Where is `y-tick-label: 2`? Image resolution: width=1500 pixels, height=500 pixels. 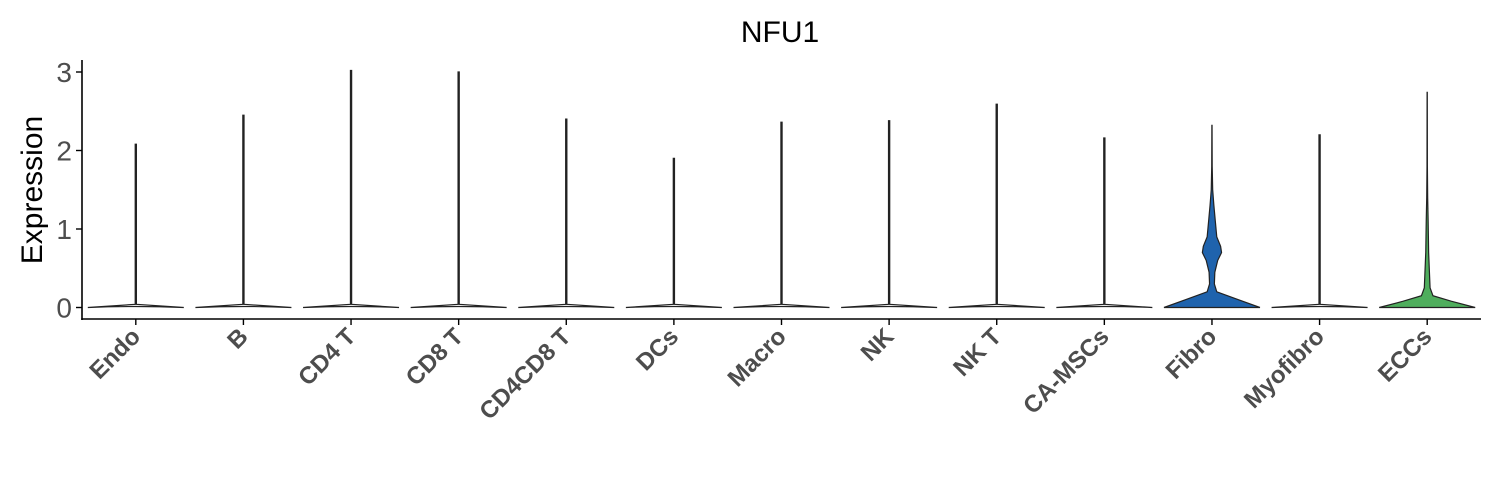 y-tick-label: 2 is located at coordinates (64, 151).